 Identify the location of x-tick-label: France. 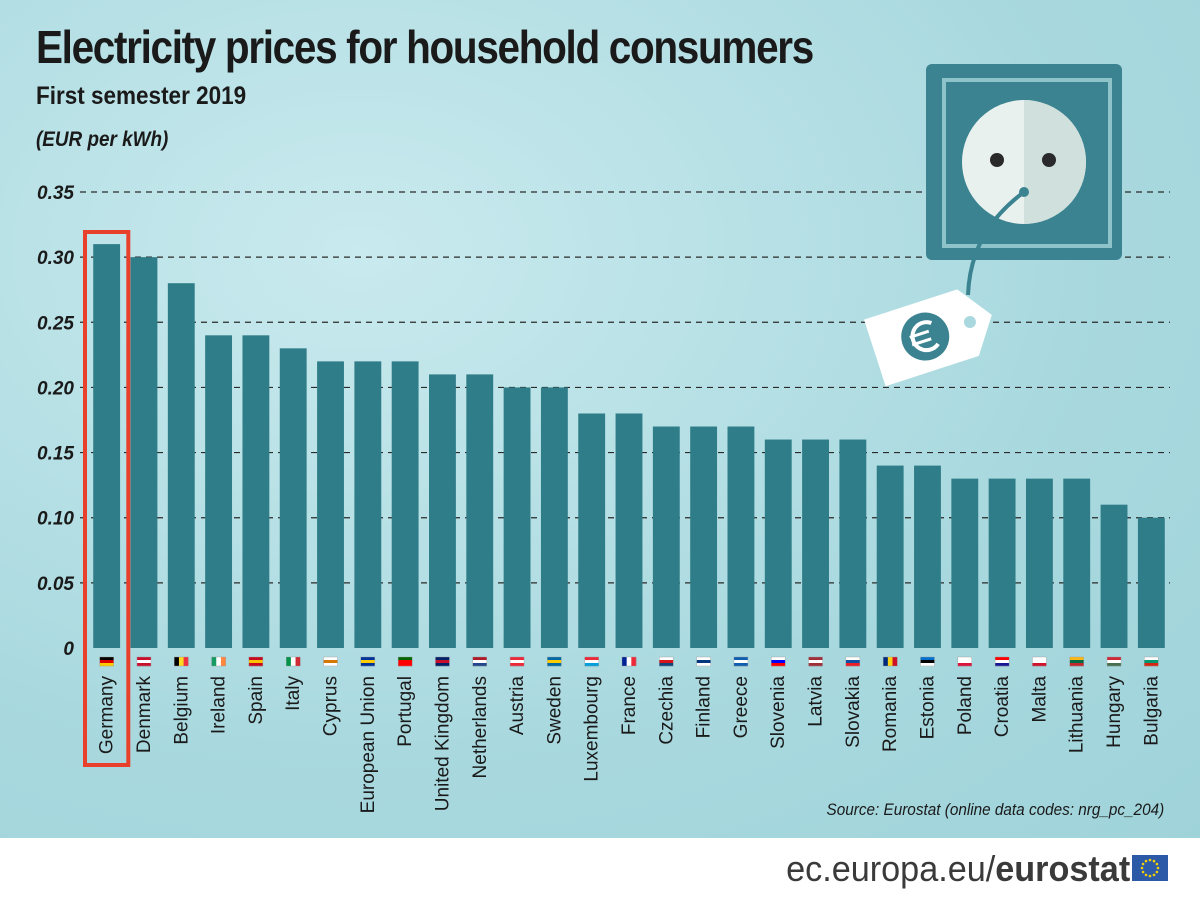
(629, 705).